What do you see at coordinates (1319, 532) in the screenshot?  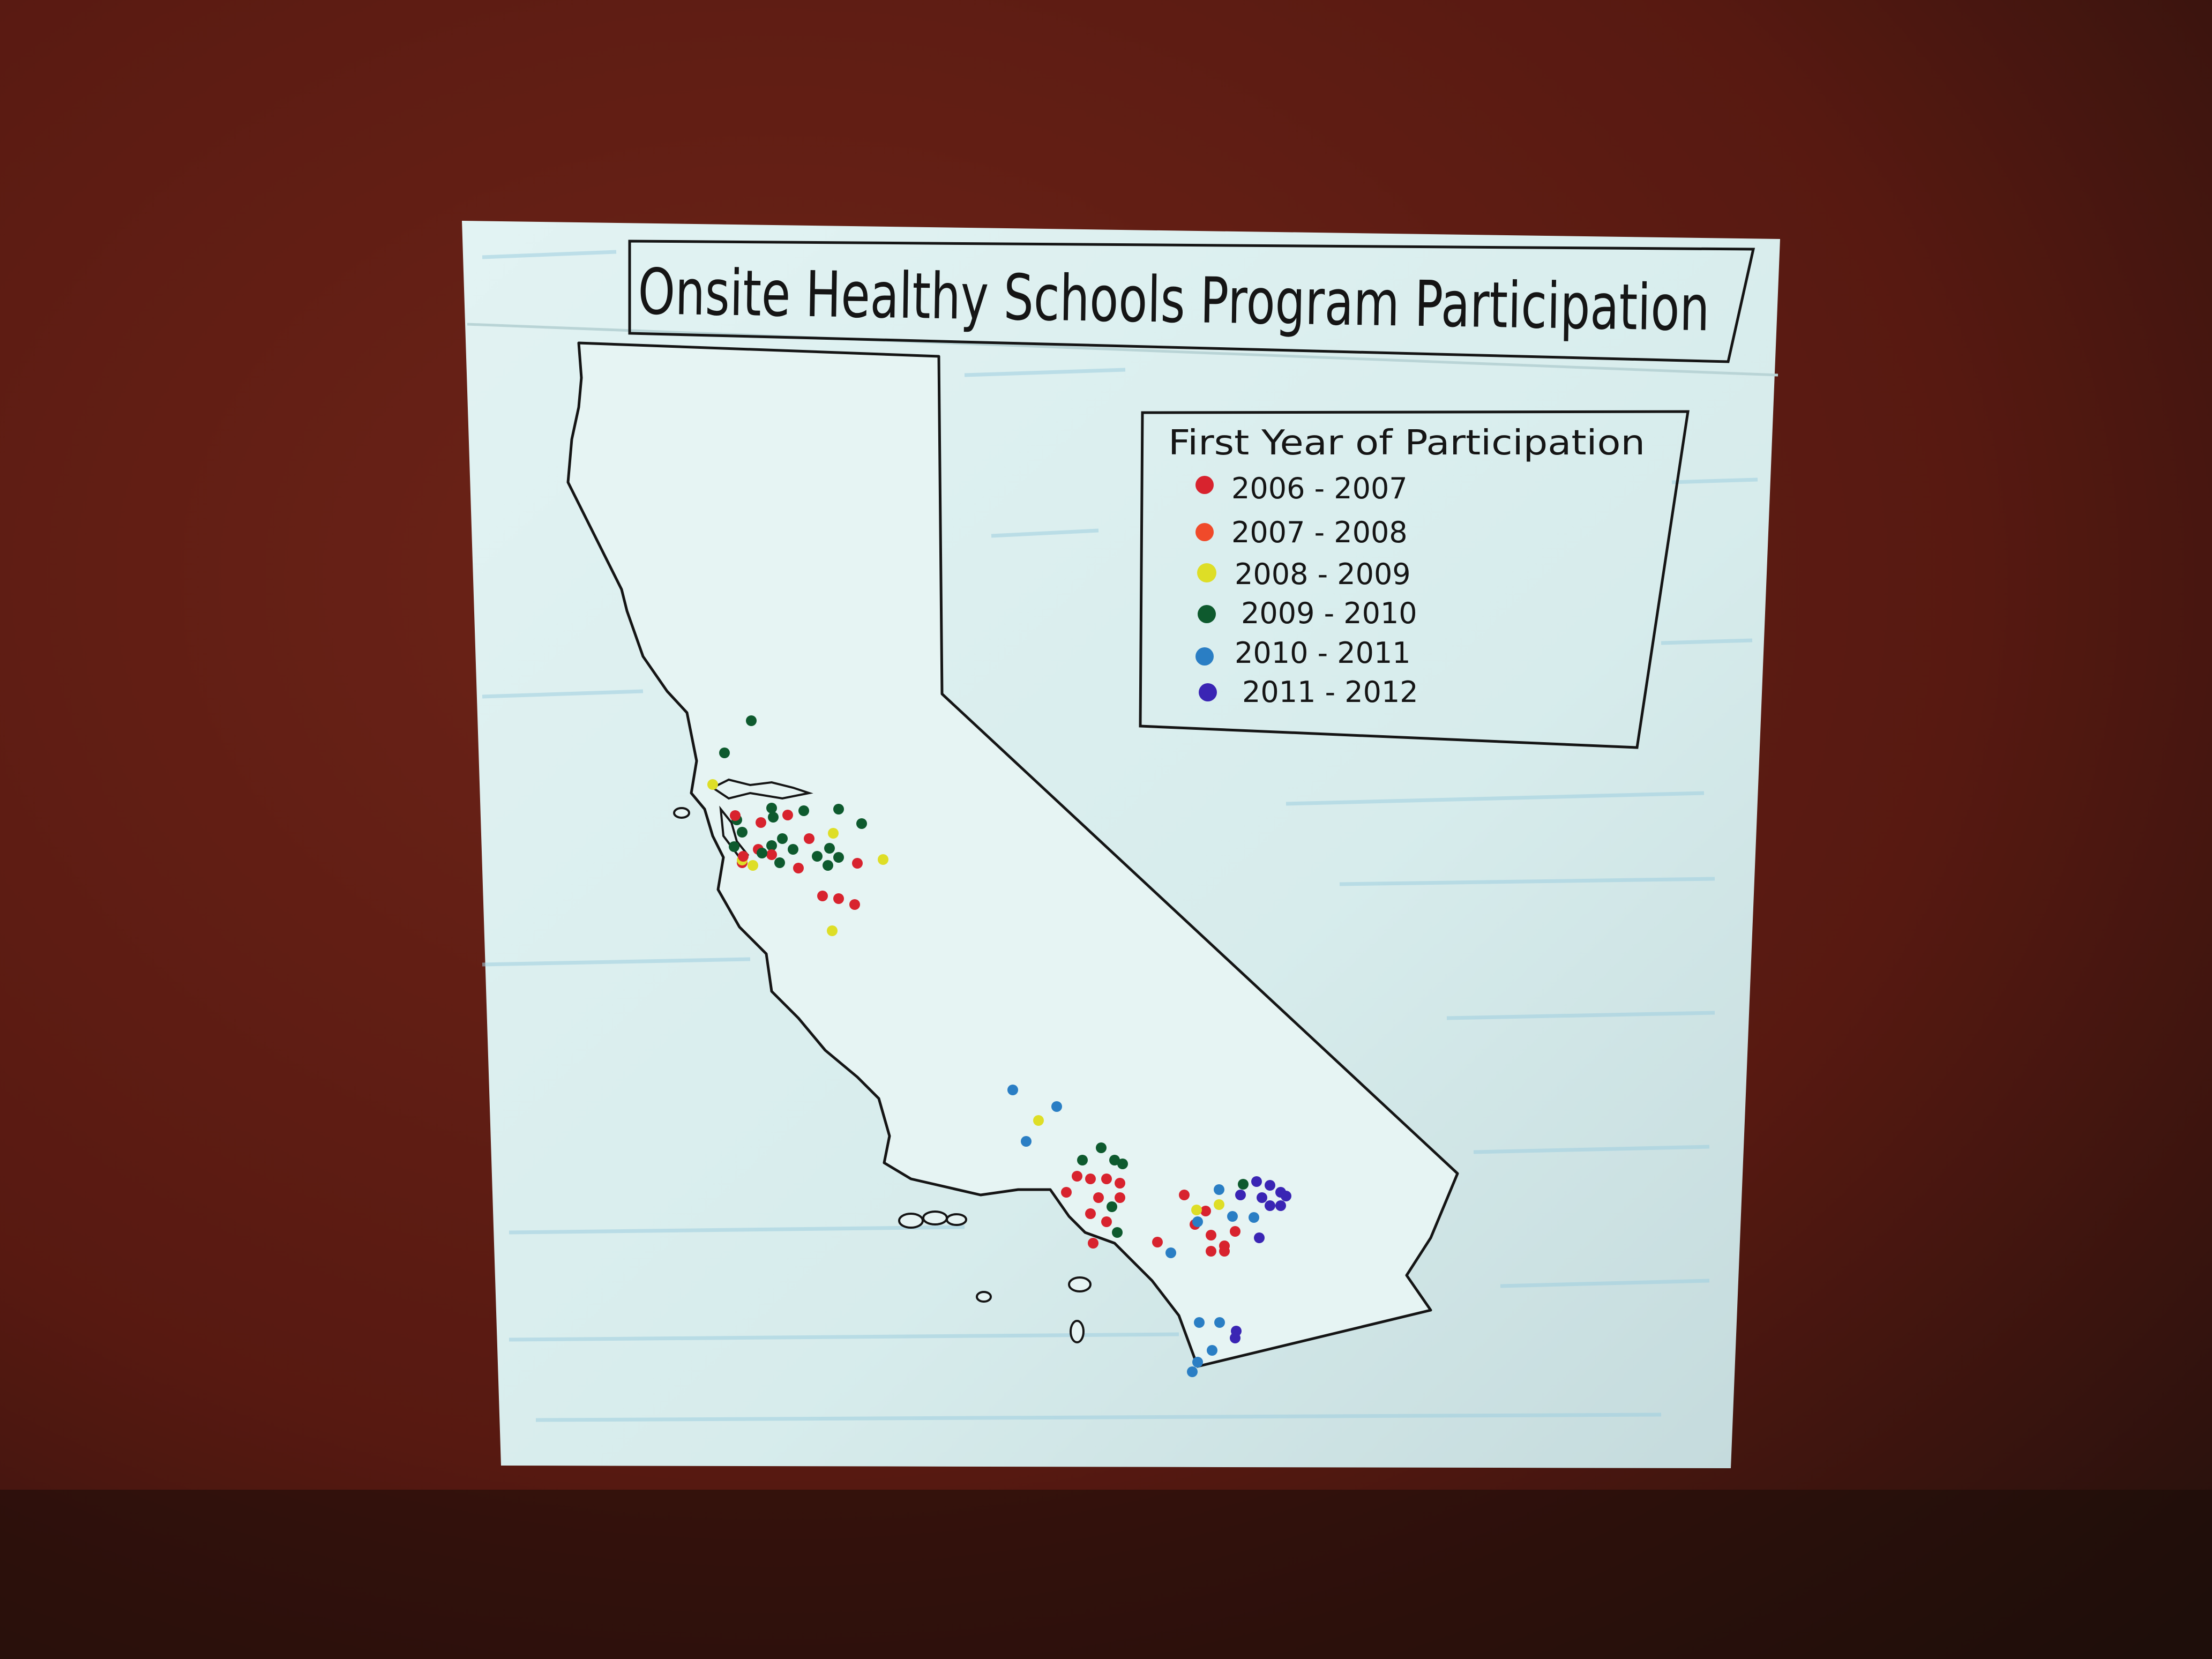 I see `legend-label: 2007 - 2008` at bounding box center [1319, 532].